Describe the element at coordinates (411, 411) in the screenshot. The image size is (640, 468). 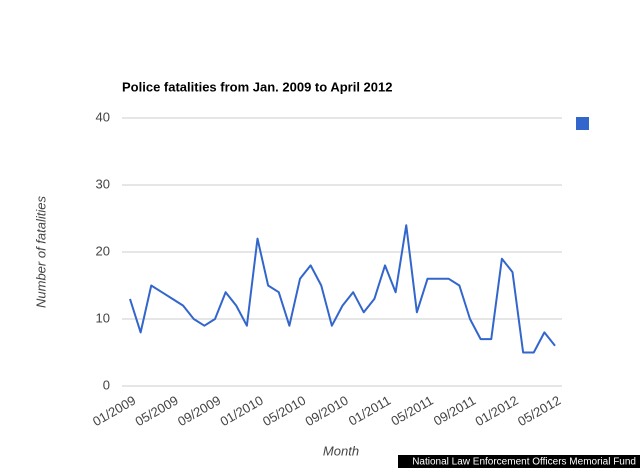
I see `x-tick-label: 05/2011` at that location.